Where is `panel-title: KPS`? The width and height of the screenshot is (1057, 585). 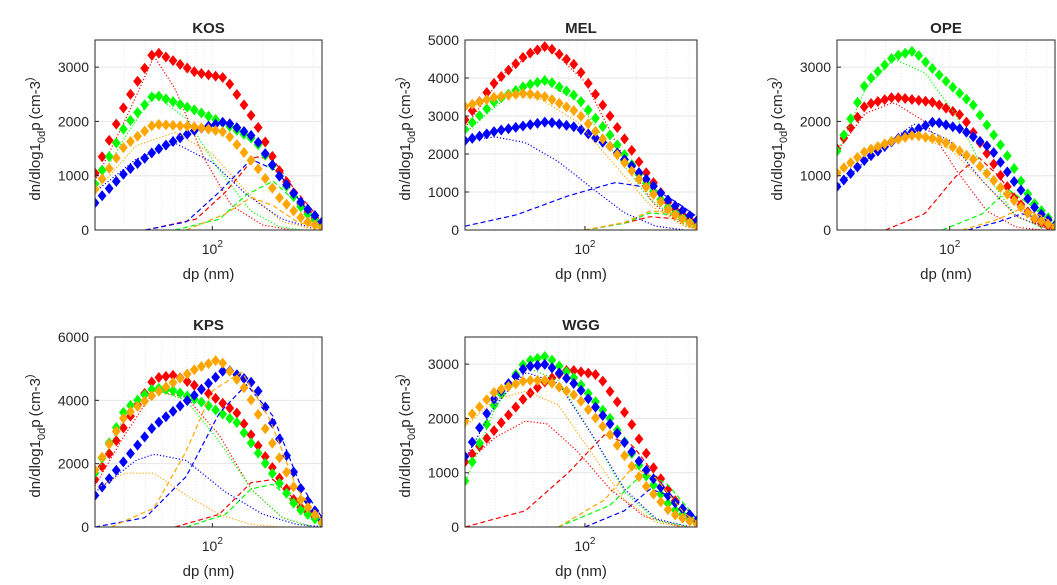 panel-title: KPS is located at coordinates (208, 325).